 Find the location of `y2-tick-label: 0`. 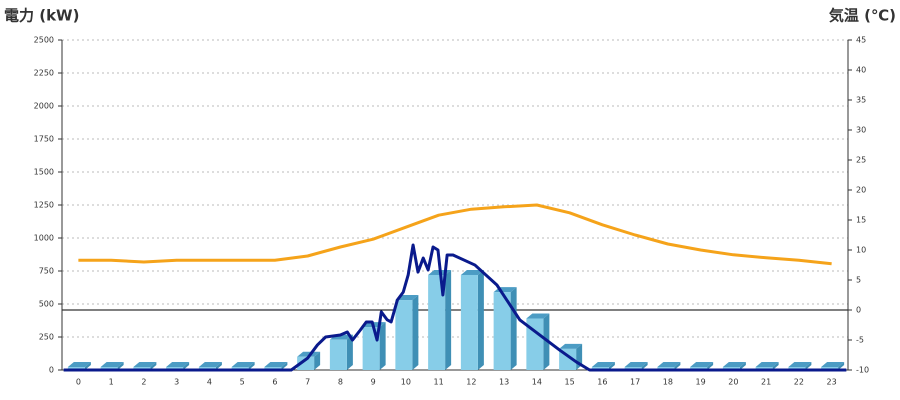

y2-tick-label: 0 is located at coordinates (858, 310).